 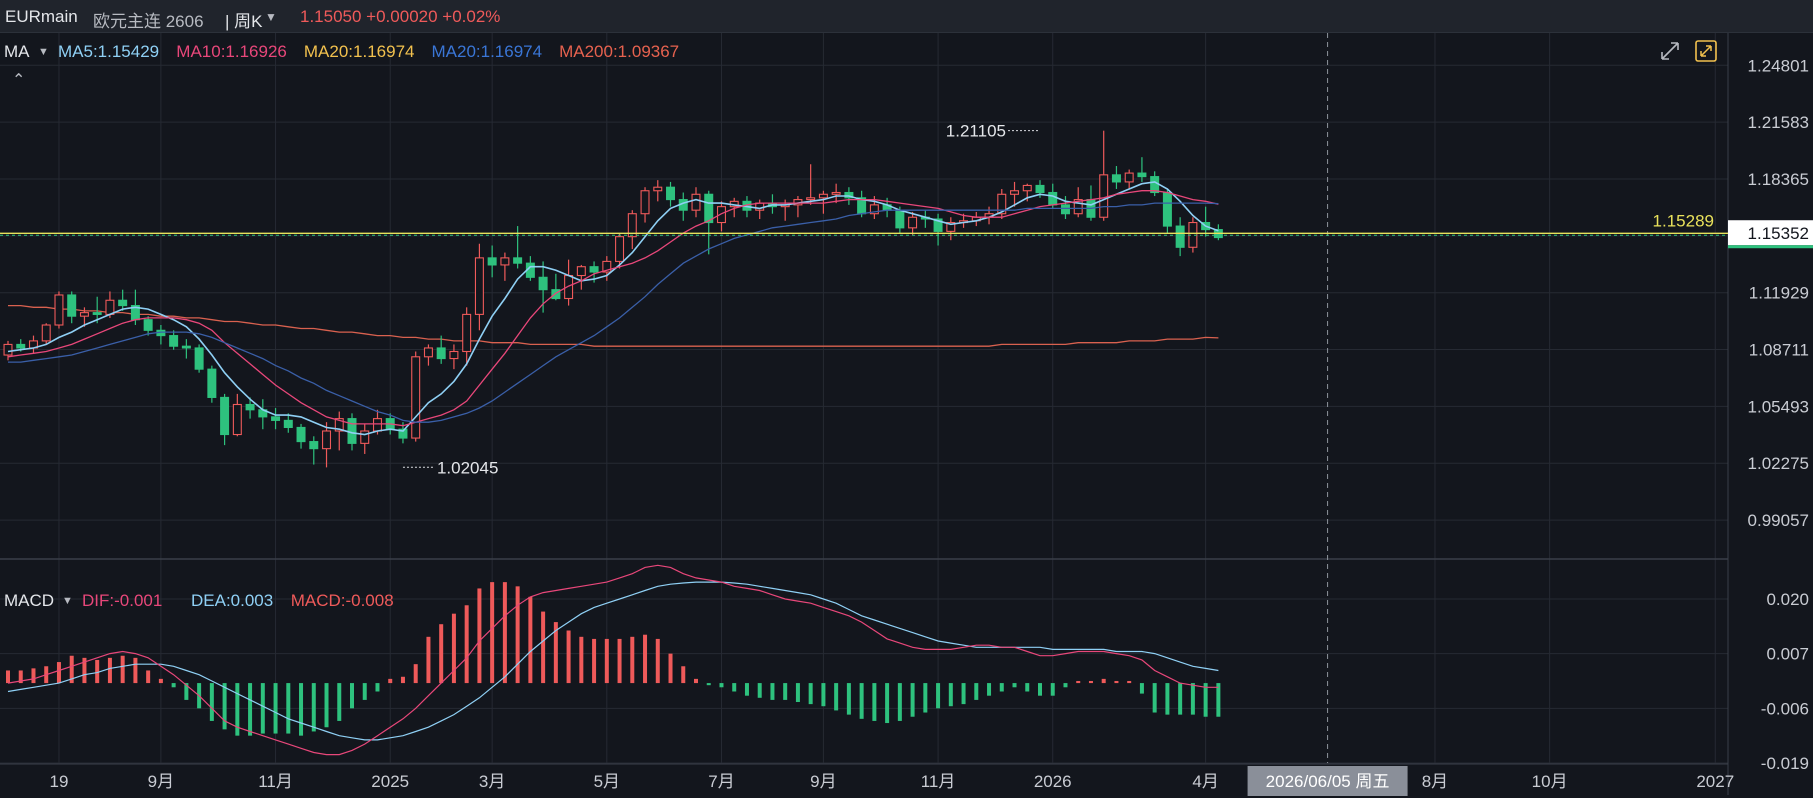 I want to click on ma-legend-item: MA20:1.16974, so click(x=487, y=51).